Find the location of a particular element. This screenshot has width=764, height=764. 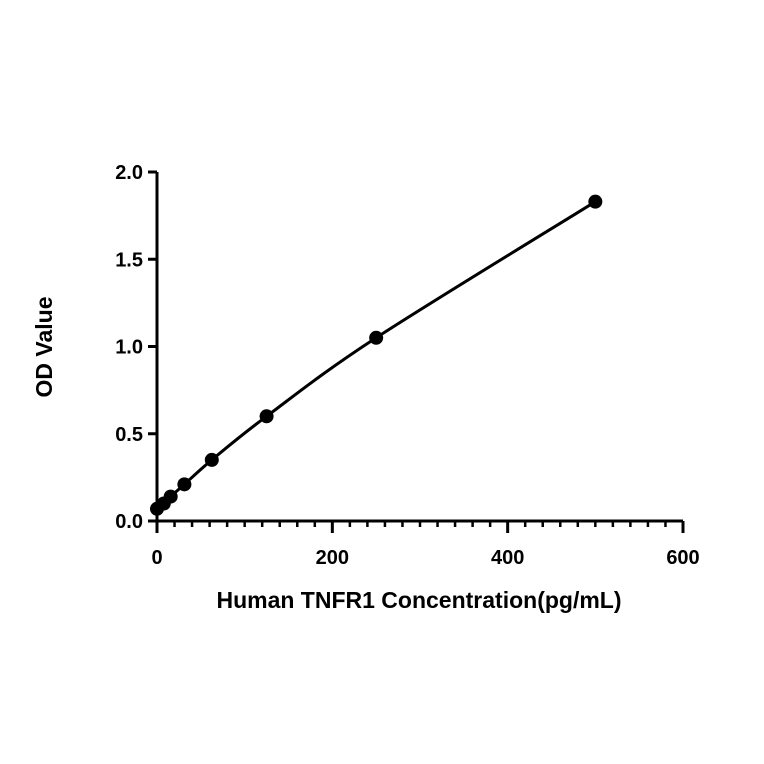

x-tick-label: 0 is located at coordinates (156, 558).